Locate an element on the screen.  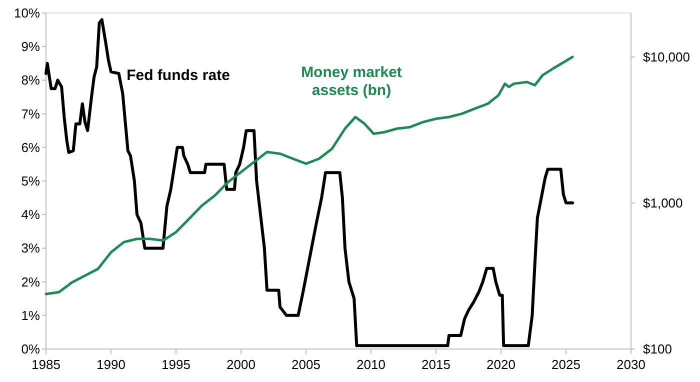
x-tick-label: 2030 is located at coordinates (631, 364).